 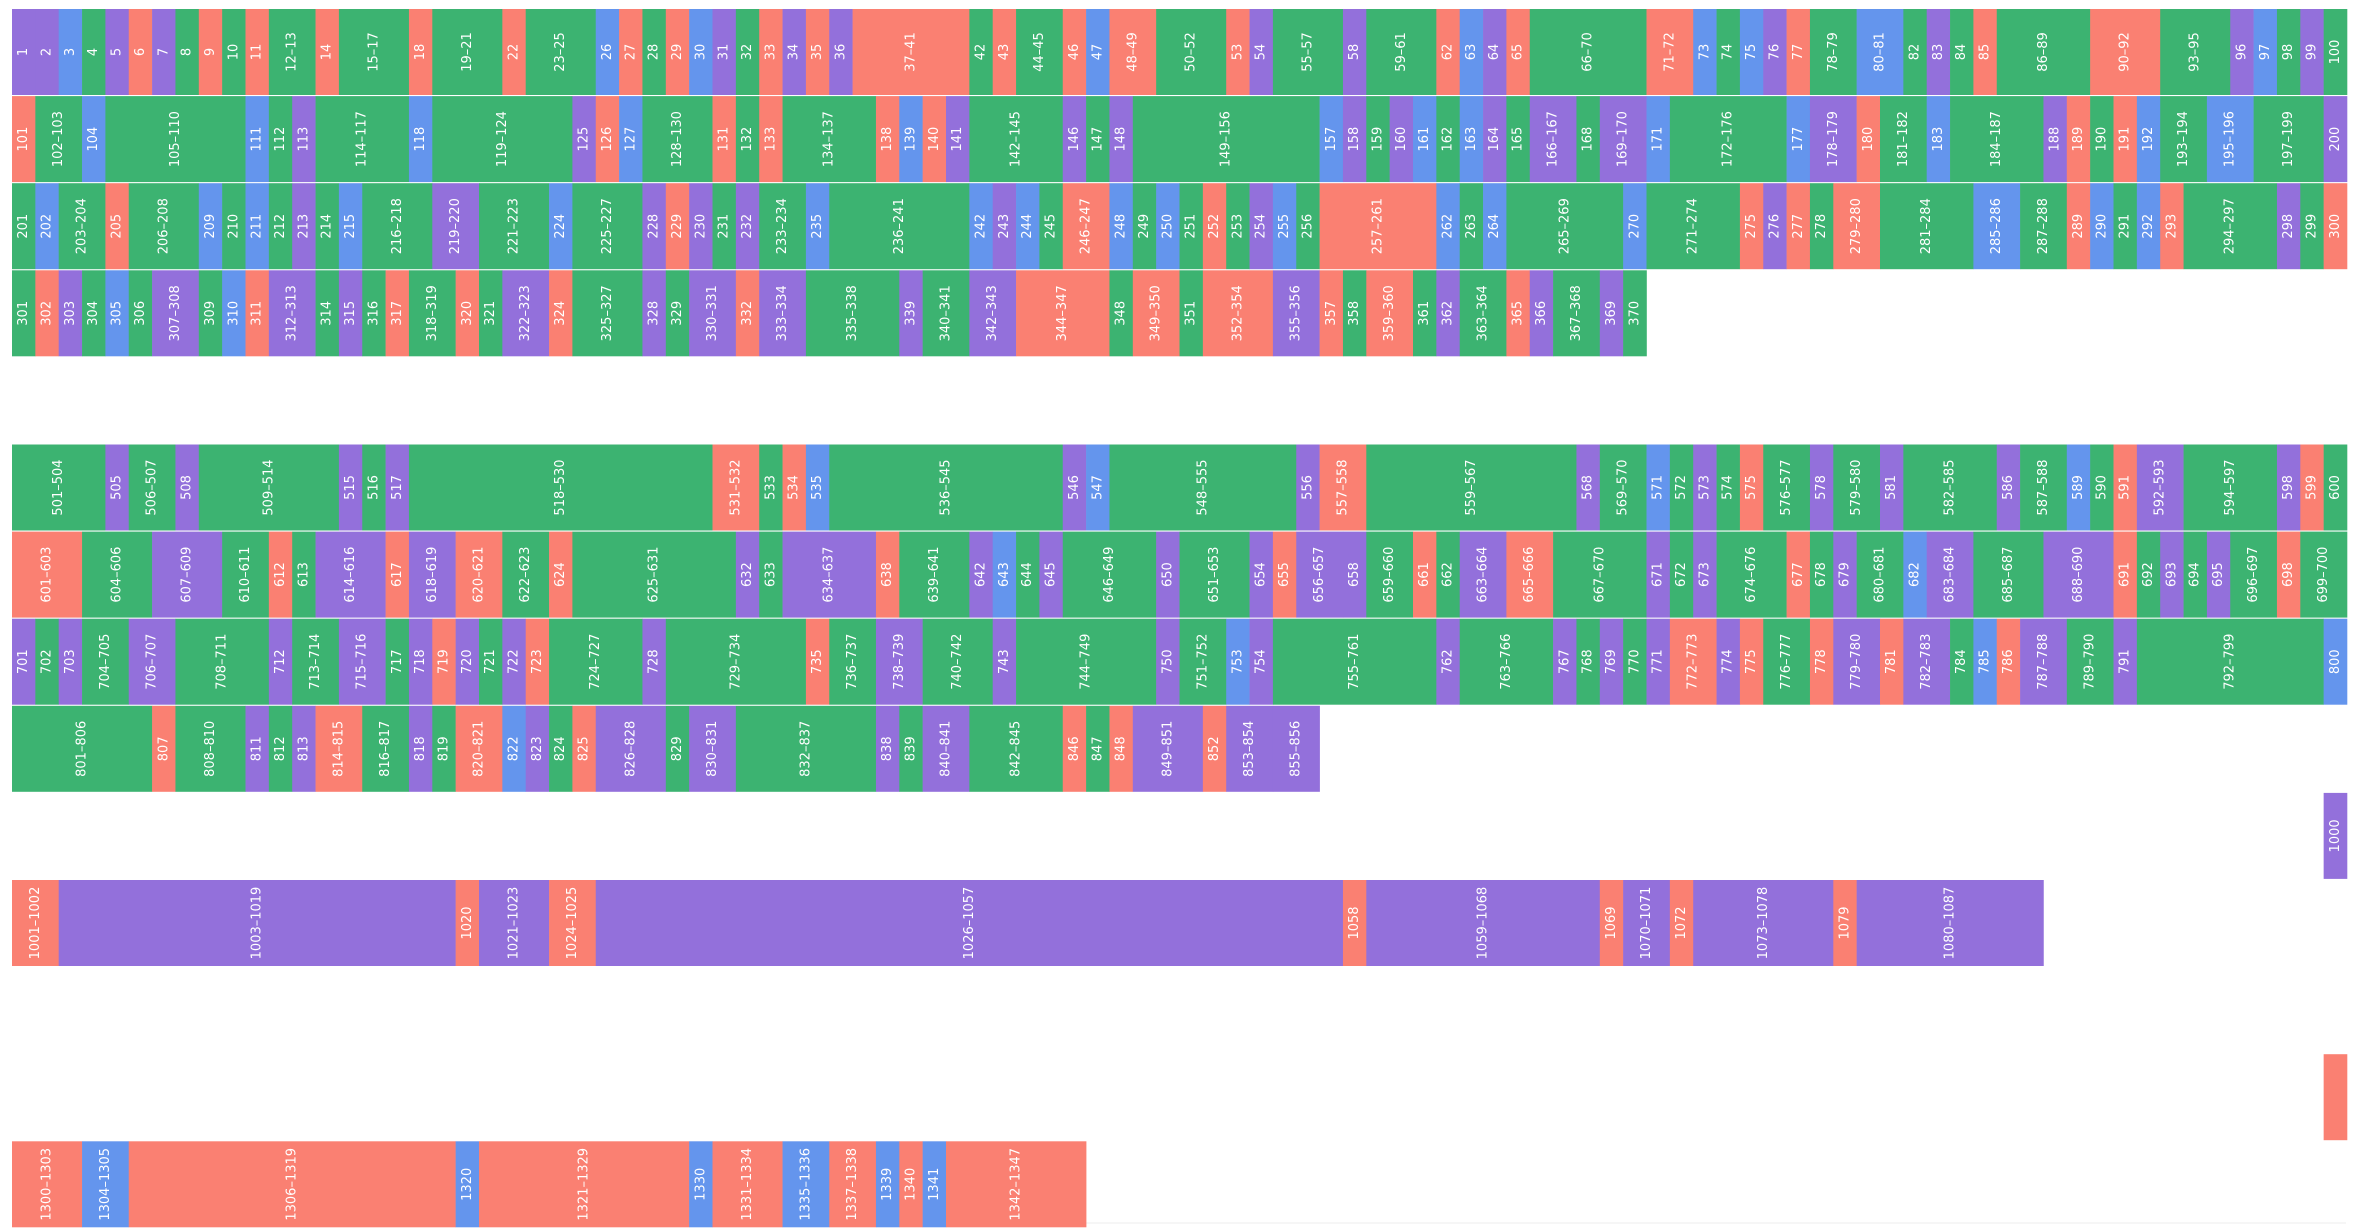 What do you see at coordinates (1238, 226) in the screenshot?
I see `segment-253: 253` at bounding box center [1238, 226].